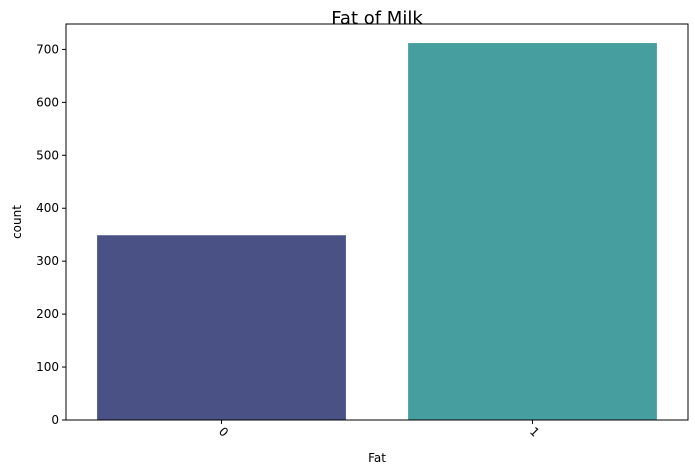 The image size is (695, 474). What do you see at coordinates (55, 420) in the screenshot?
I see `y-tick-label: 0` at bounding box center [55, 420].